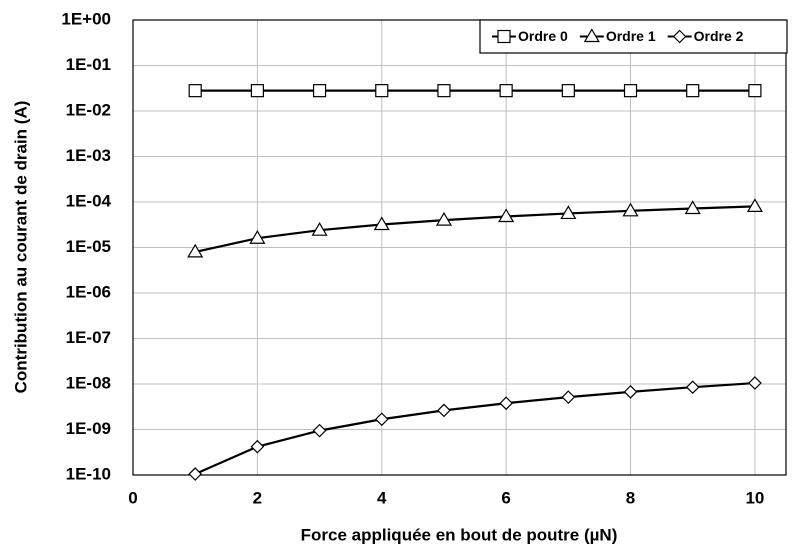  I want to click on y-tick-label: 1E-04, so click(89, 200).